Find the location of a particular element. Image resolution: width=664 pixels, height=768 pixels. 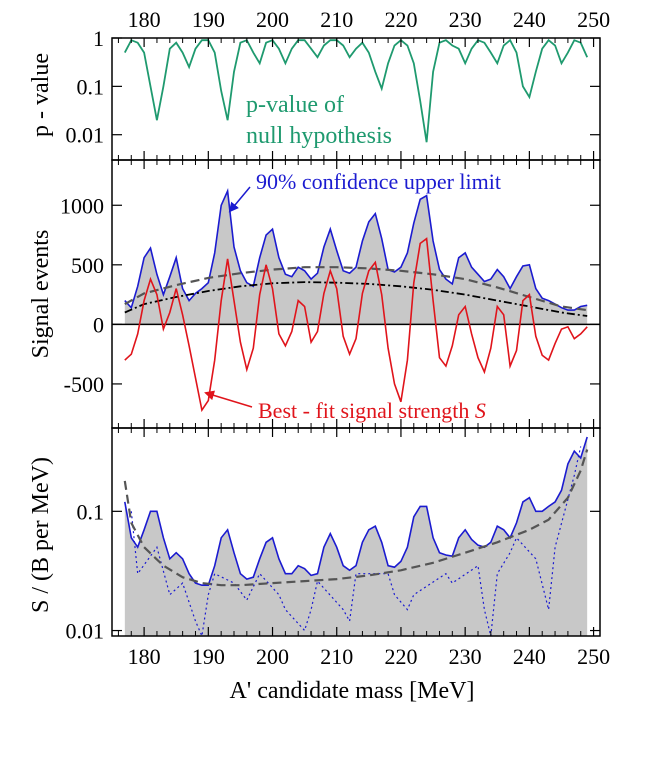

ratio-ytick-label: 0.1 is located at coordinates (91, 511).